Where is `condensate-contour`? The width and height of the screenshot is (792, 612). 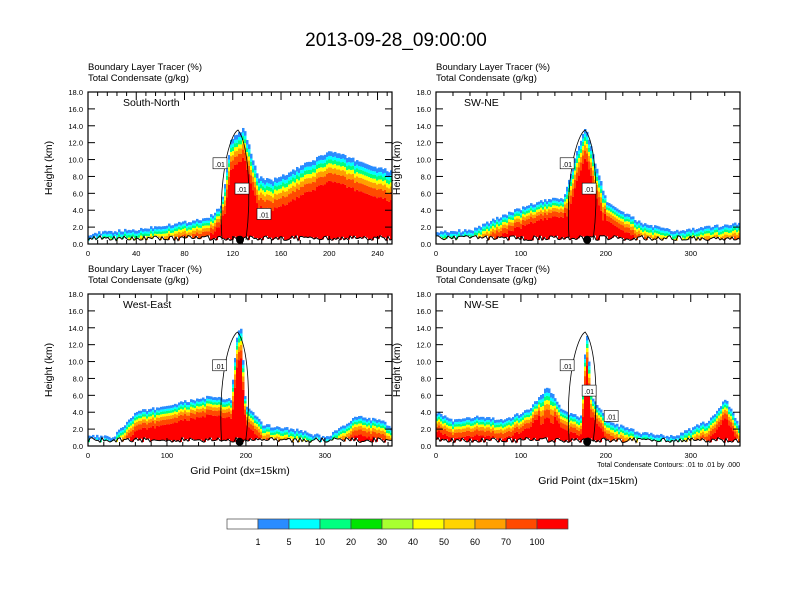
condensate-contour is located at coordinates (582, 184).